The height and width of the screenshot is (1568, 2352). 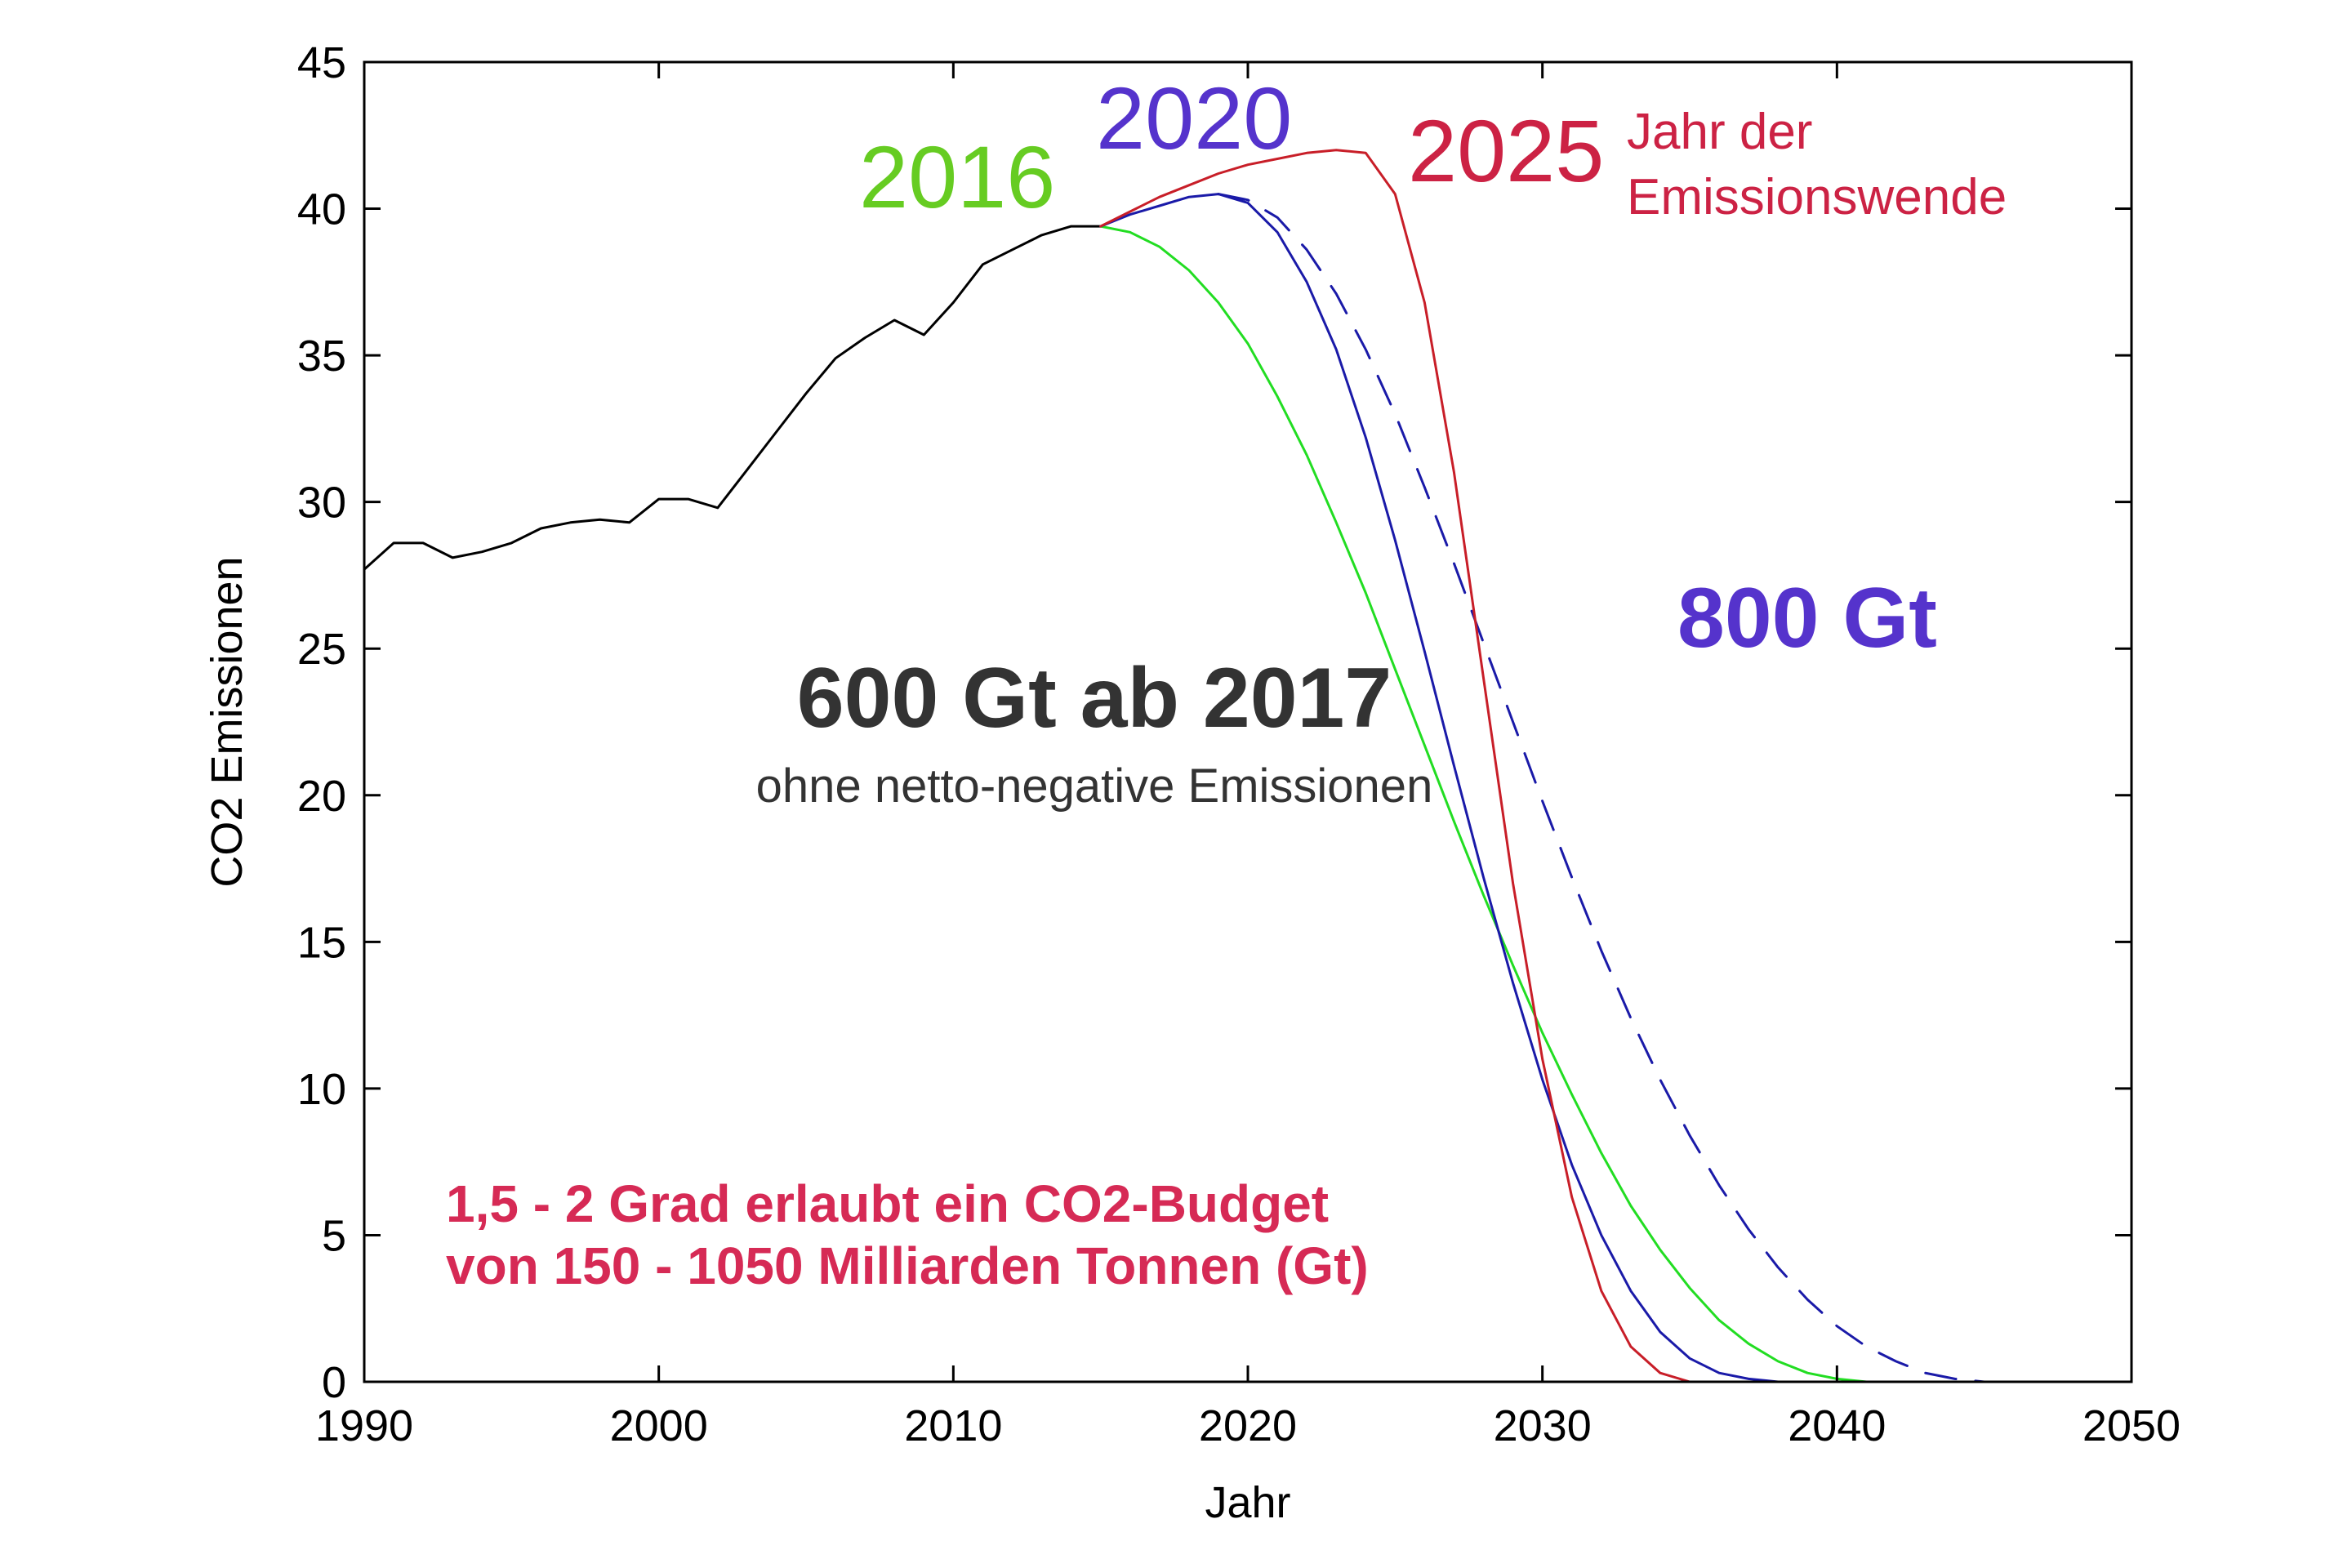 What do you see at coordinates (1247, 1502) in the screenshot?
I see `x-axis-label: Jahr` at bounding box center [1247, 1502].